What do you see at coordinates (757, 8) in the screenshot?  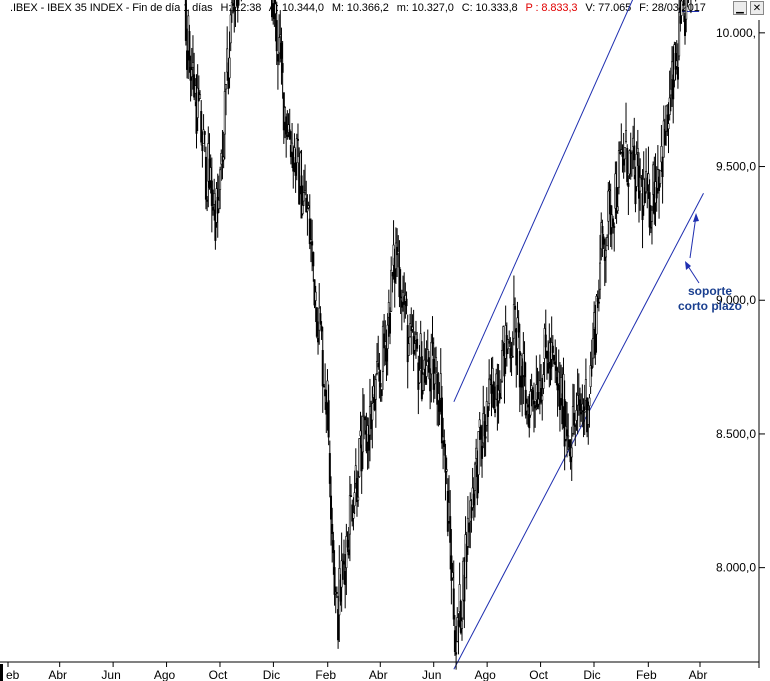 I see `close-button: ✕` at bounding box center [757, 8].